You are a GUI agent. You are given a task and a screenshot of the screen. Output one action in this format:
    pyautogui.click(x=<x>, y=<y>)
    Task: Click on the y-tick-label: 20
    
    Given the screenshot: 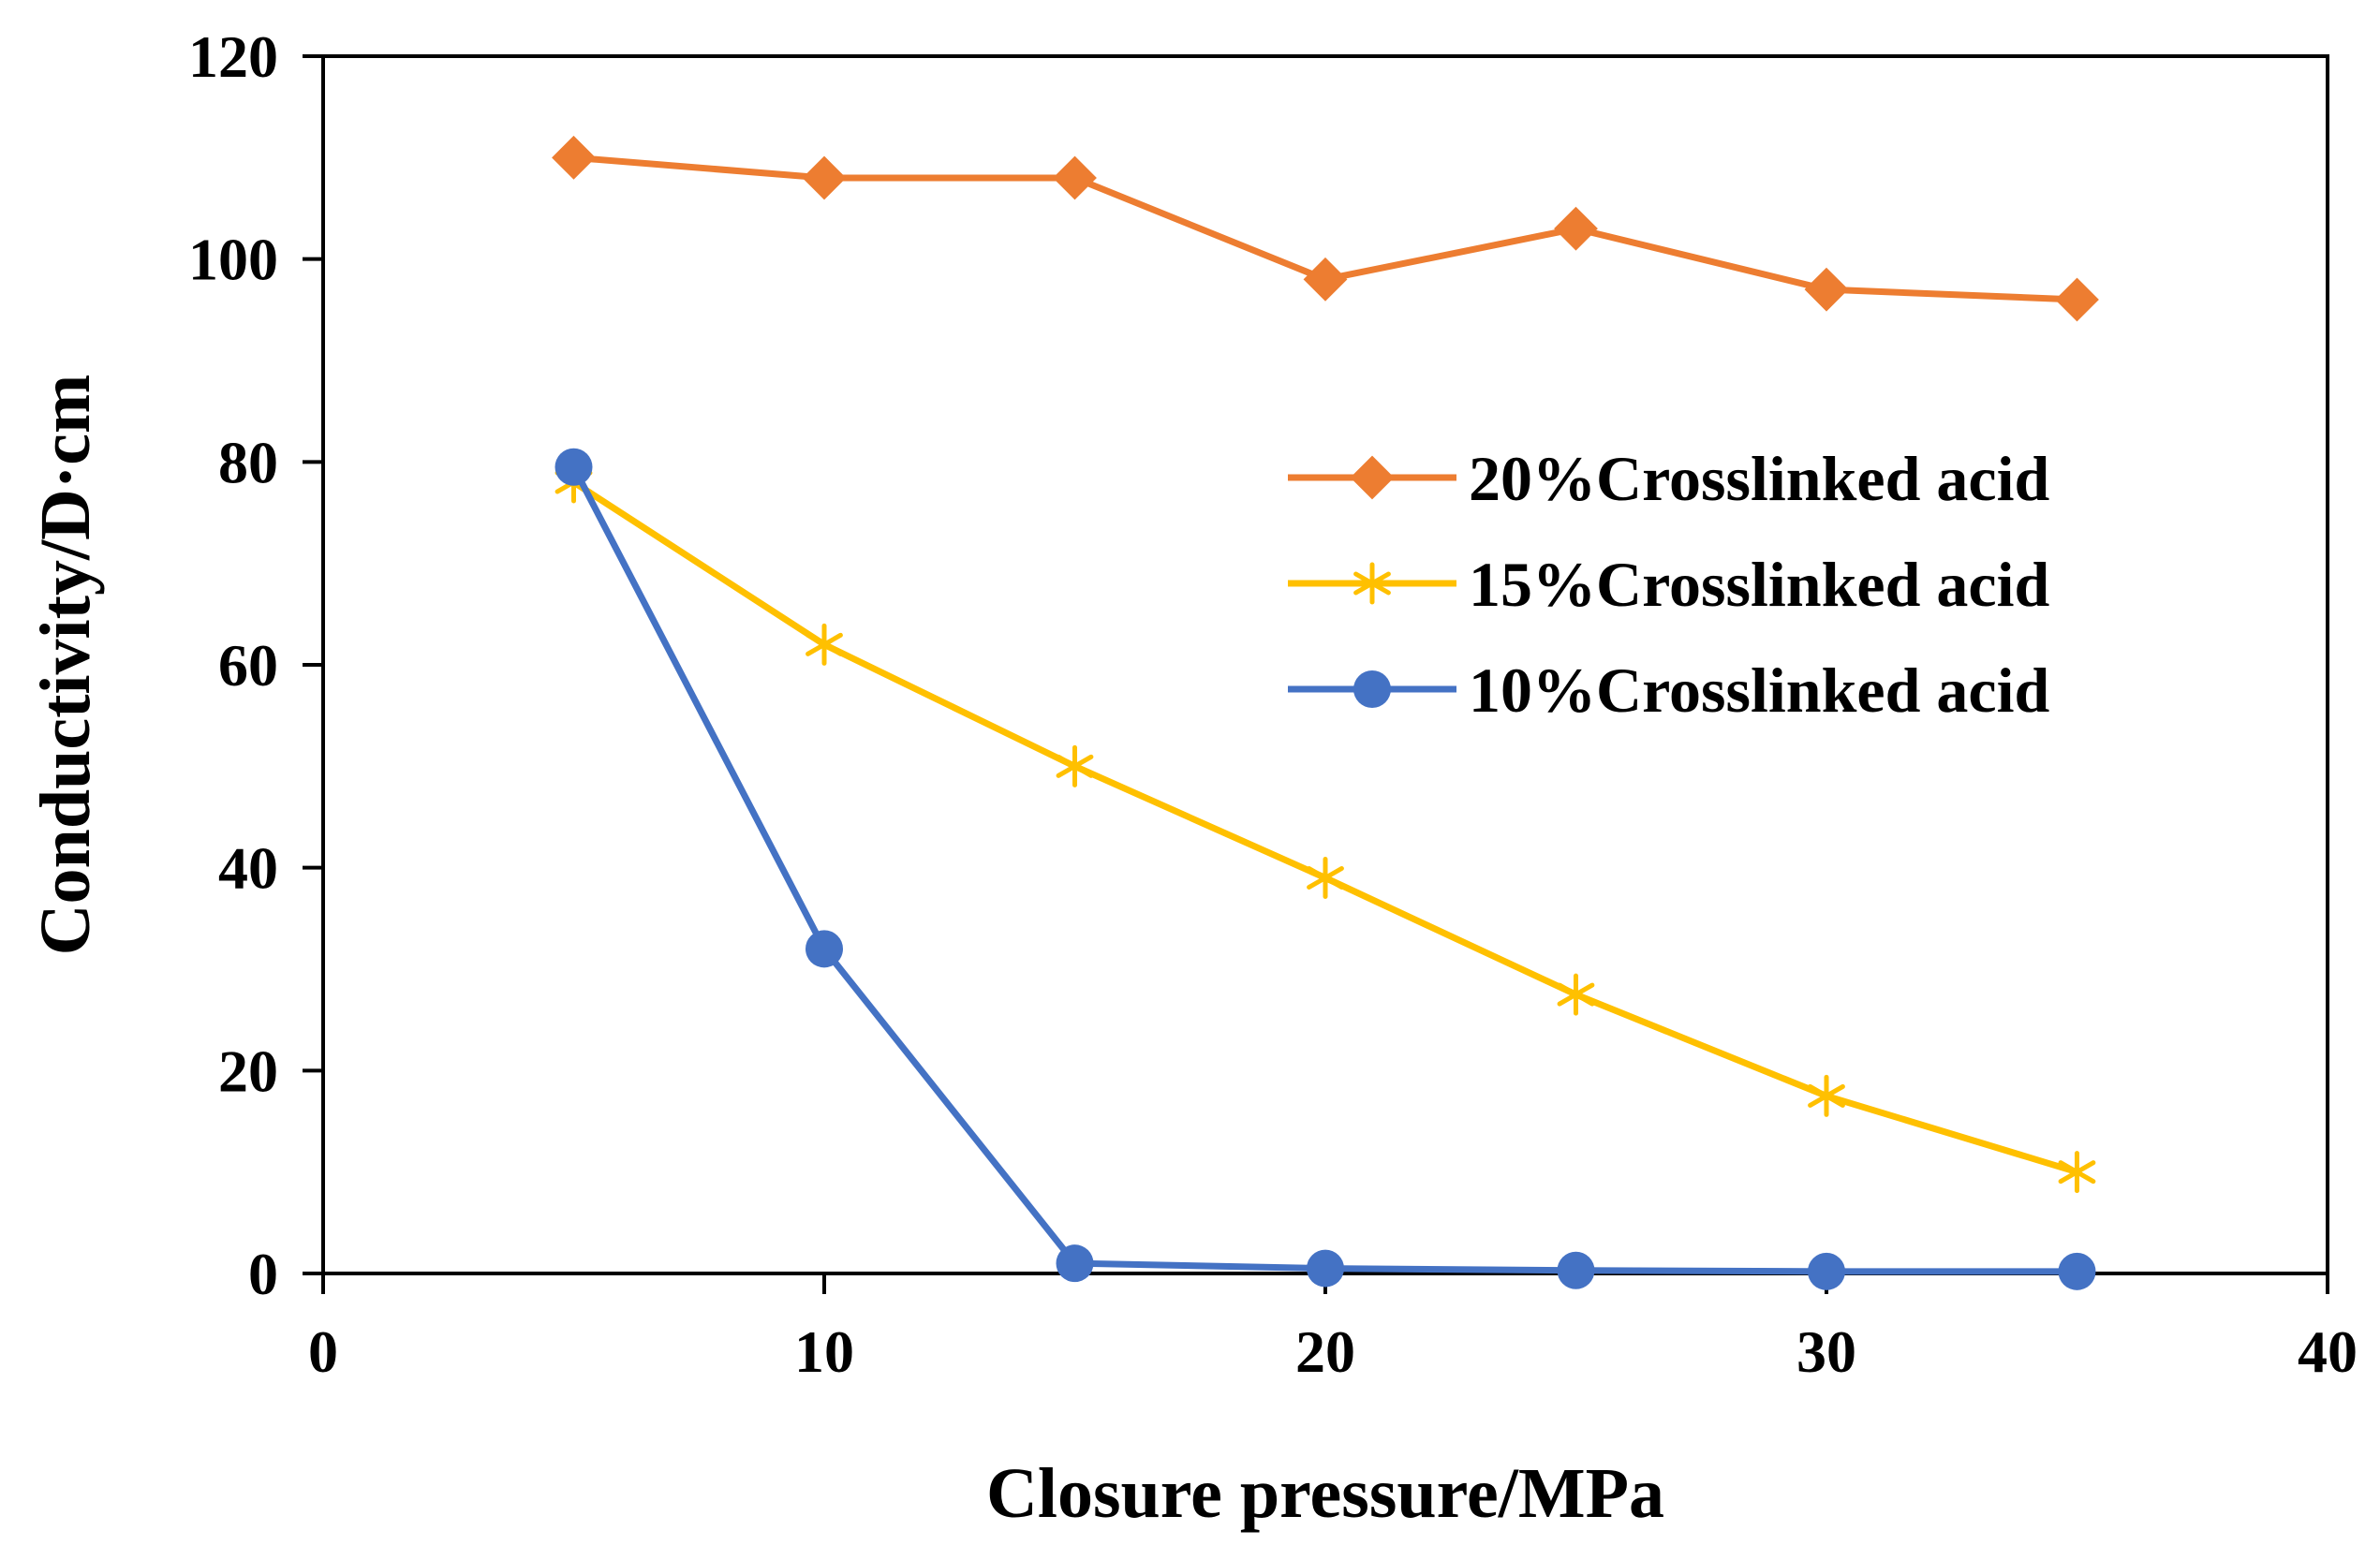 What is the action you would take?
    pyautogui.click(x=248, y=1071)
    